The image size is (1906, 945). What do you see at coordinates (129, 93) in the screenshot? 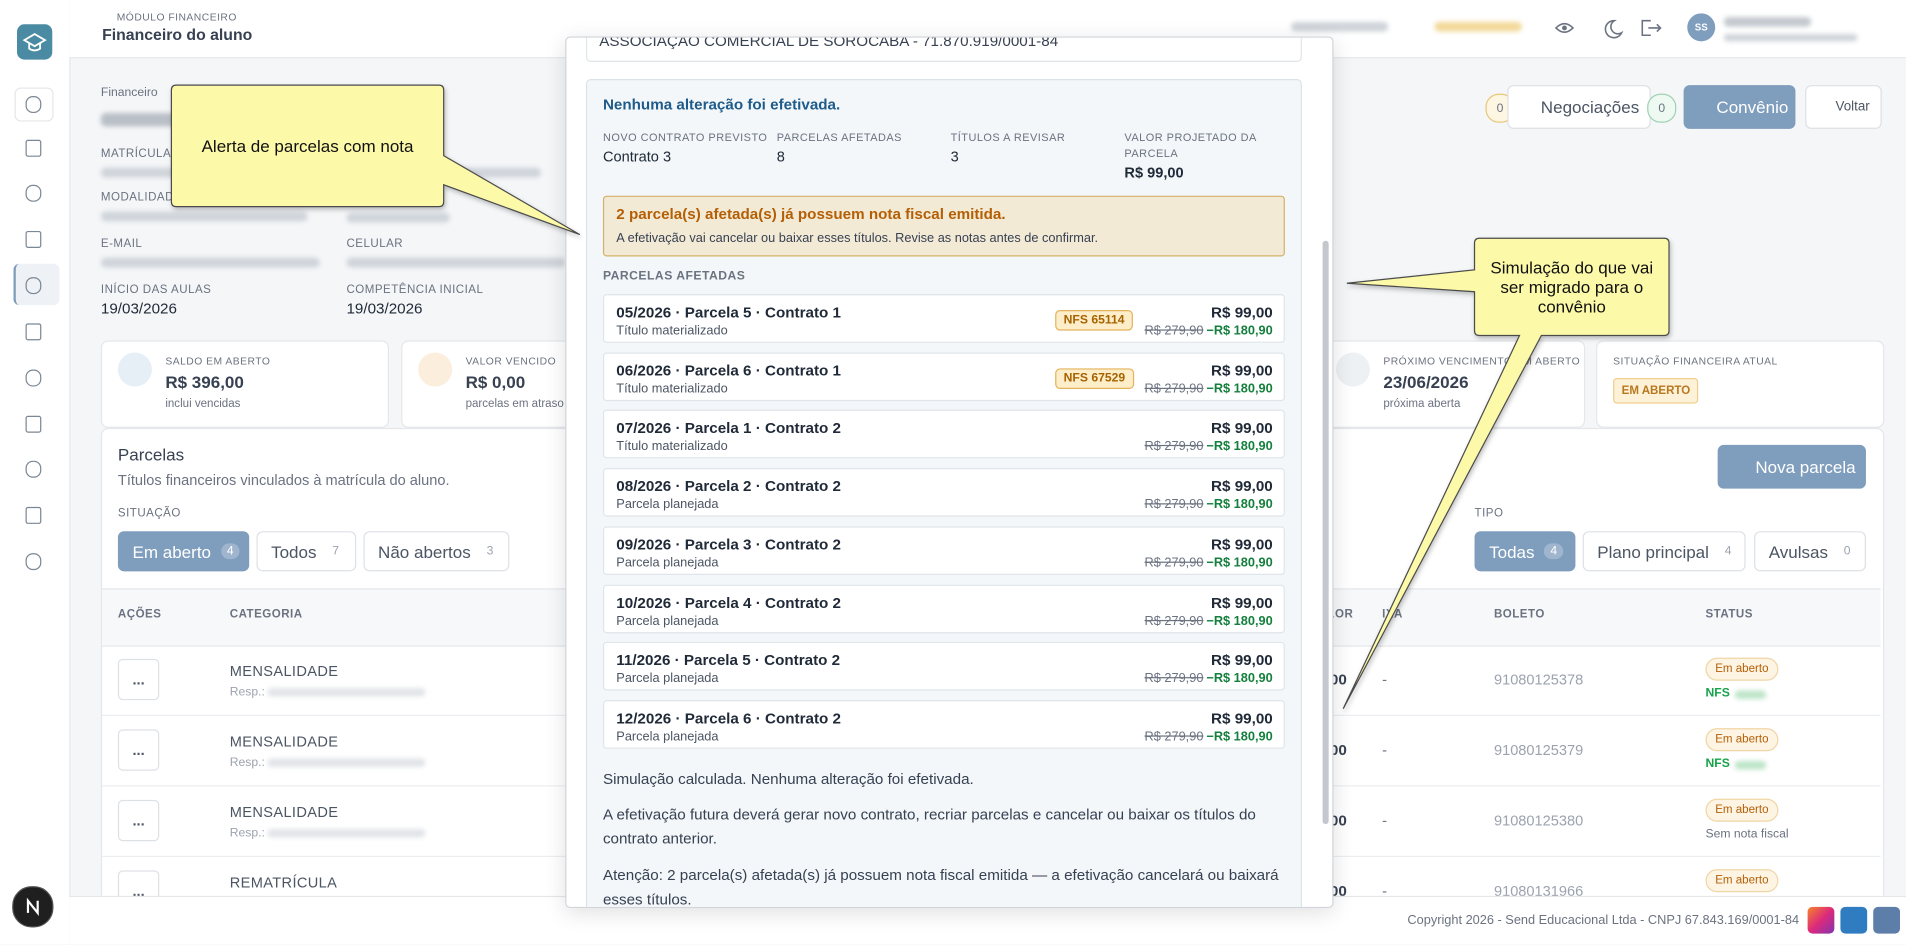
I see `breadcrumb: Financeiro` at bounding box center [129, 93].